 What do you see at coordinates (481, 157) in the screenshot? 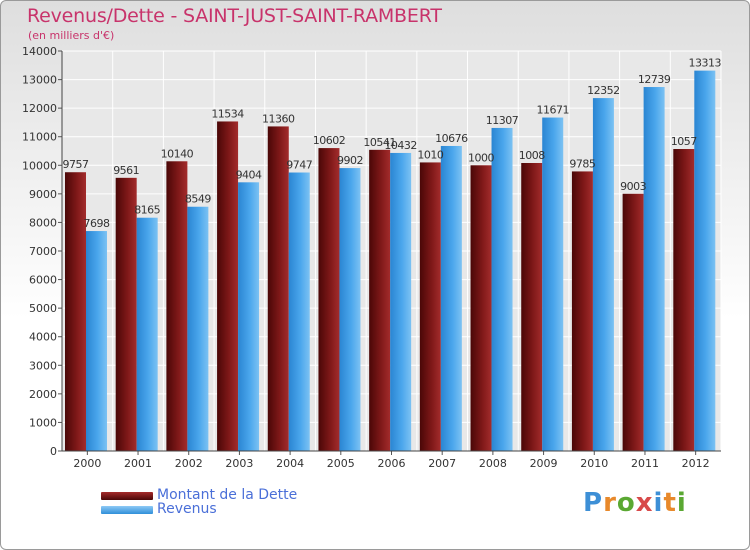
I see `data-label-debt: 1000` at bounding box center [481, 157].